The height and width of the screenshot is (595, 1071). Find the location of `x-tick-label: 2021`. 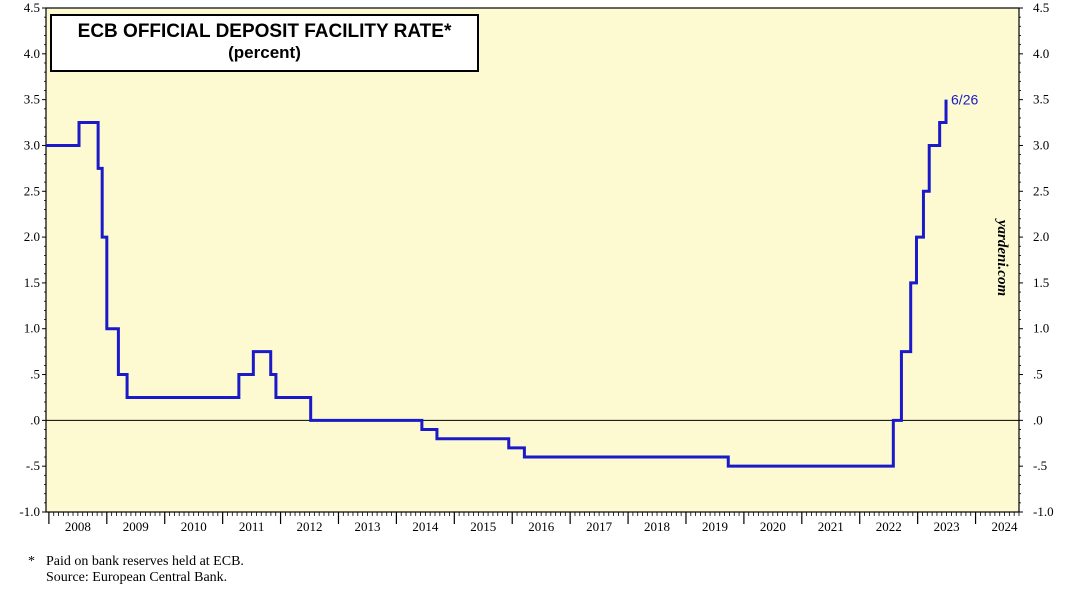

x-tick-label: 2021 is located at coordinates (831, 526).